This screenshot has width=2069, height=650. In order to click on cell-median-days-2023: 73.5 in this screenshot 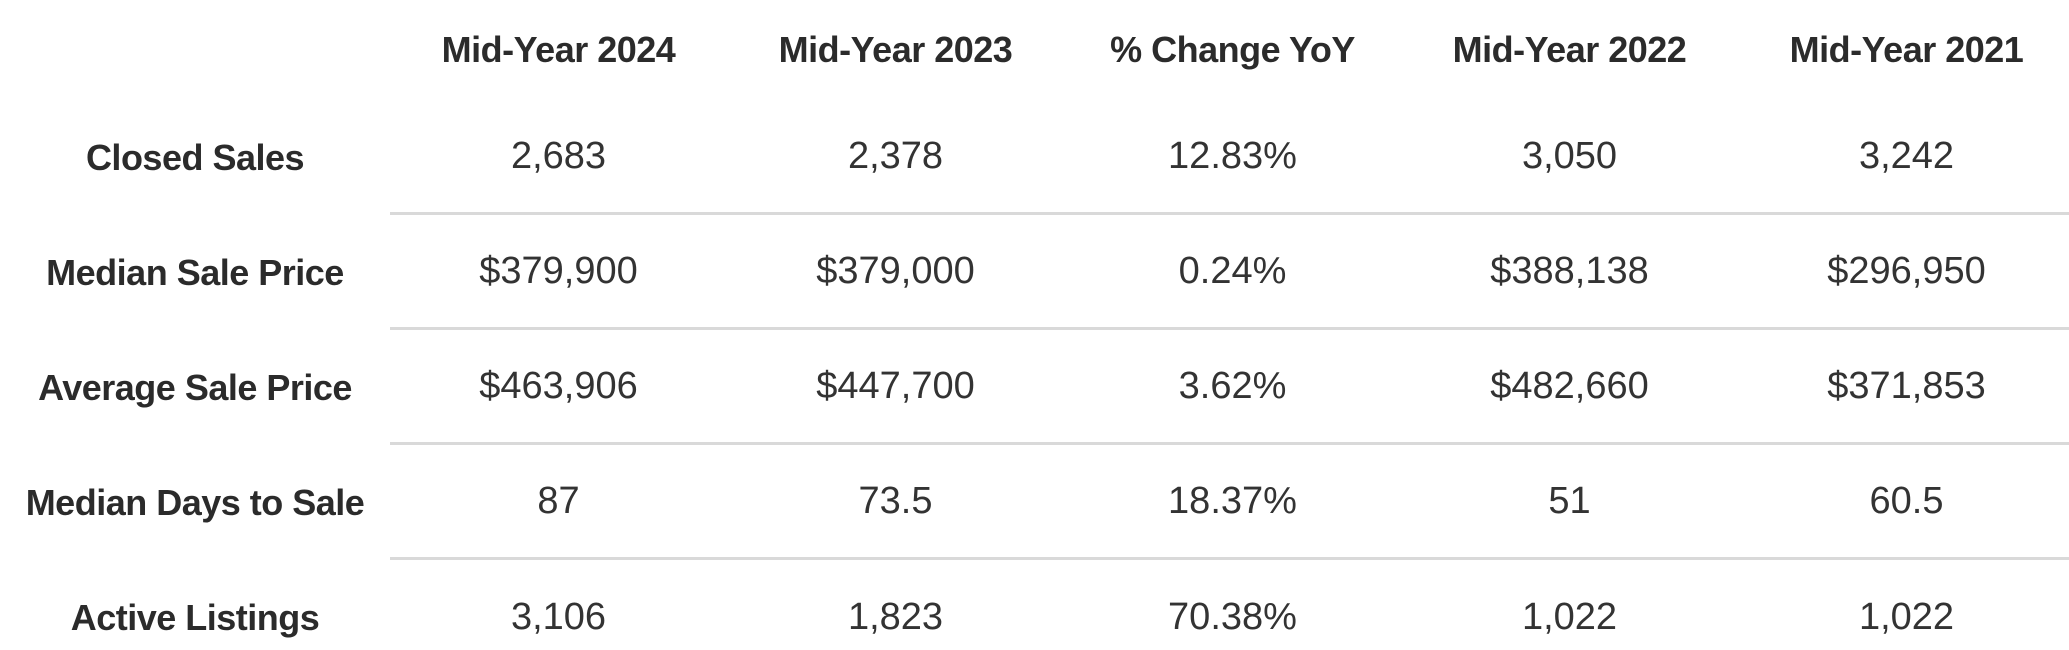, I will do `click(895, 500)`.